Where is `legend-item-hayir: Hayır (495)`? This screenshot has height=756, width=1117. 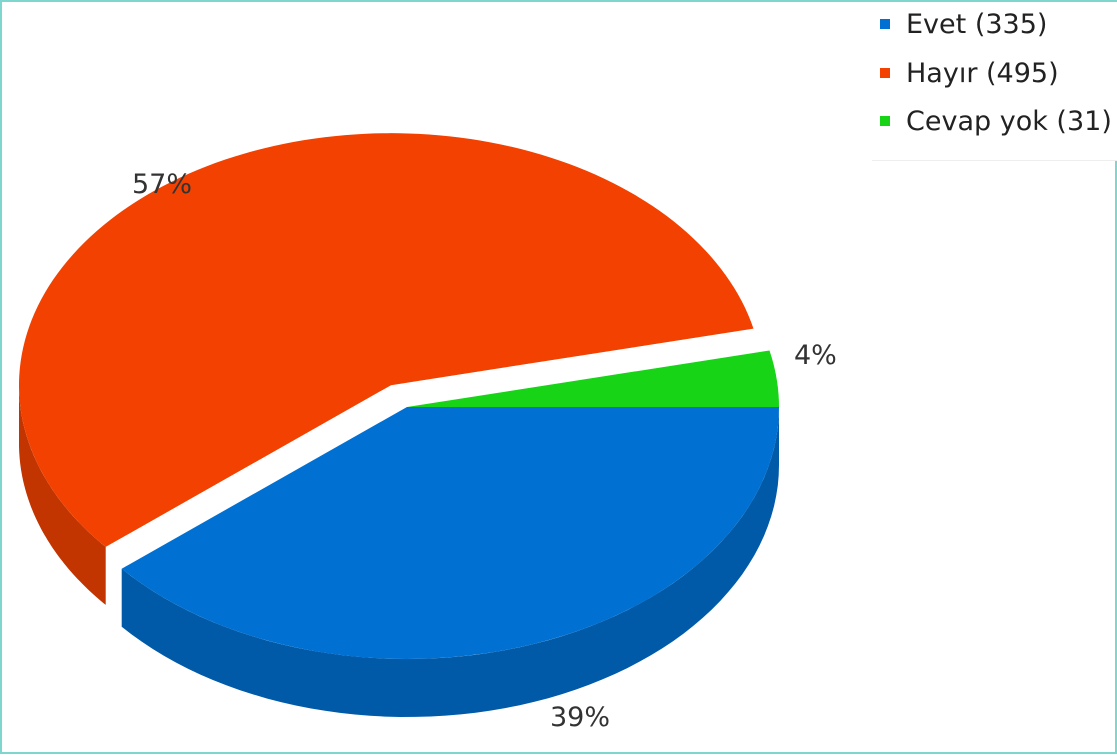 legend-item-hayir: Hayır (495) is located at coordinates (969, 73).